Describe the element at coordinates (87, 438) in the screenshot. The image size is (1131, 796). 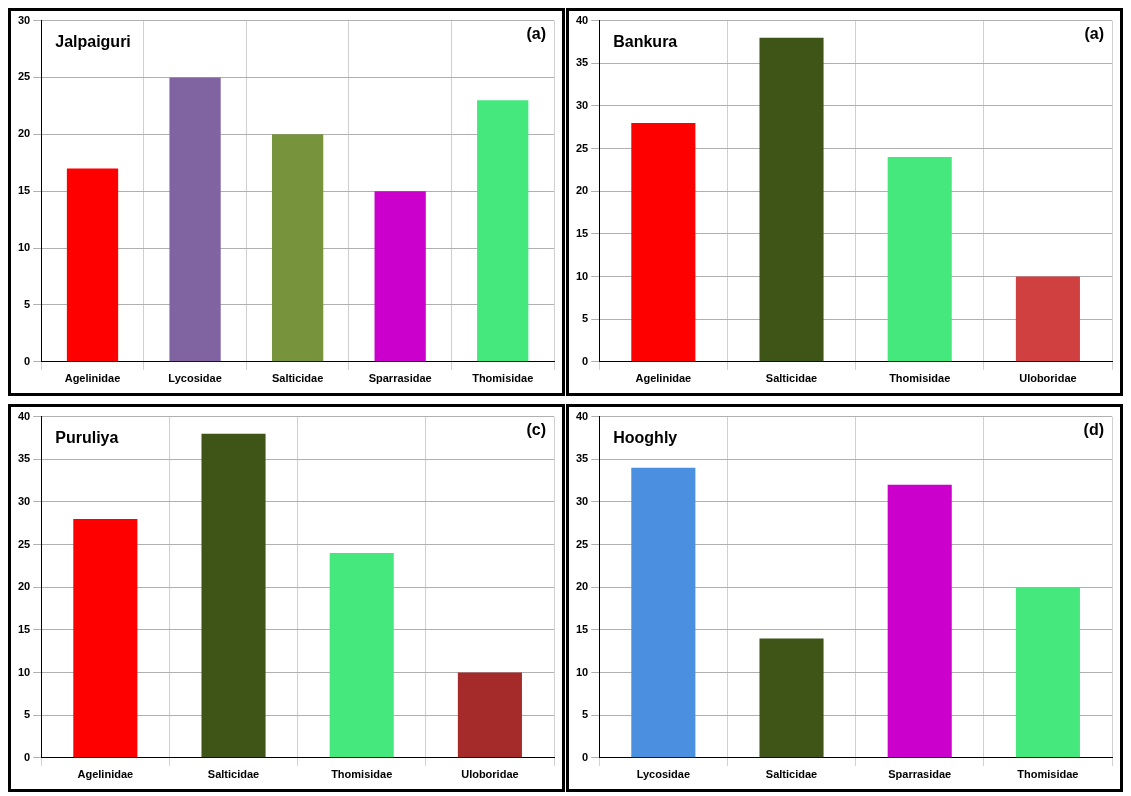
I see `text: Puruliya` at that location.